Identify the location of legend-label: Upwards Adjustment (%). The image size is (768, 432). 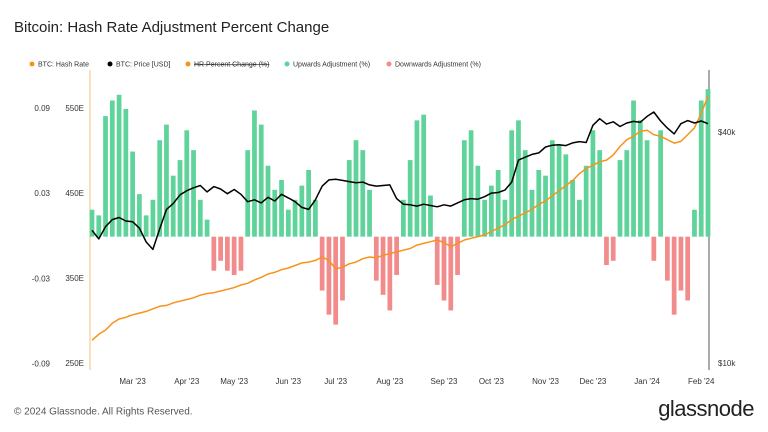
(331, 64).